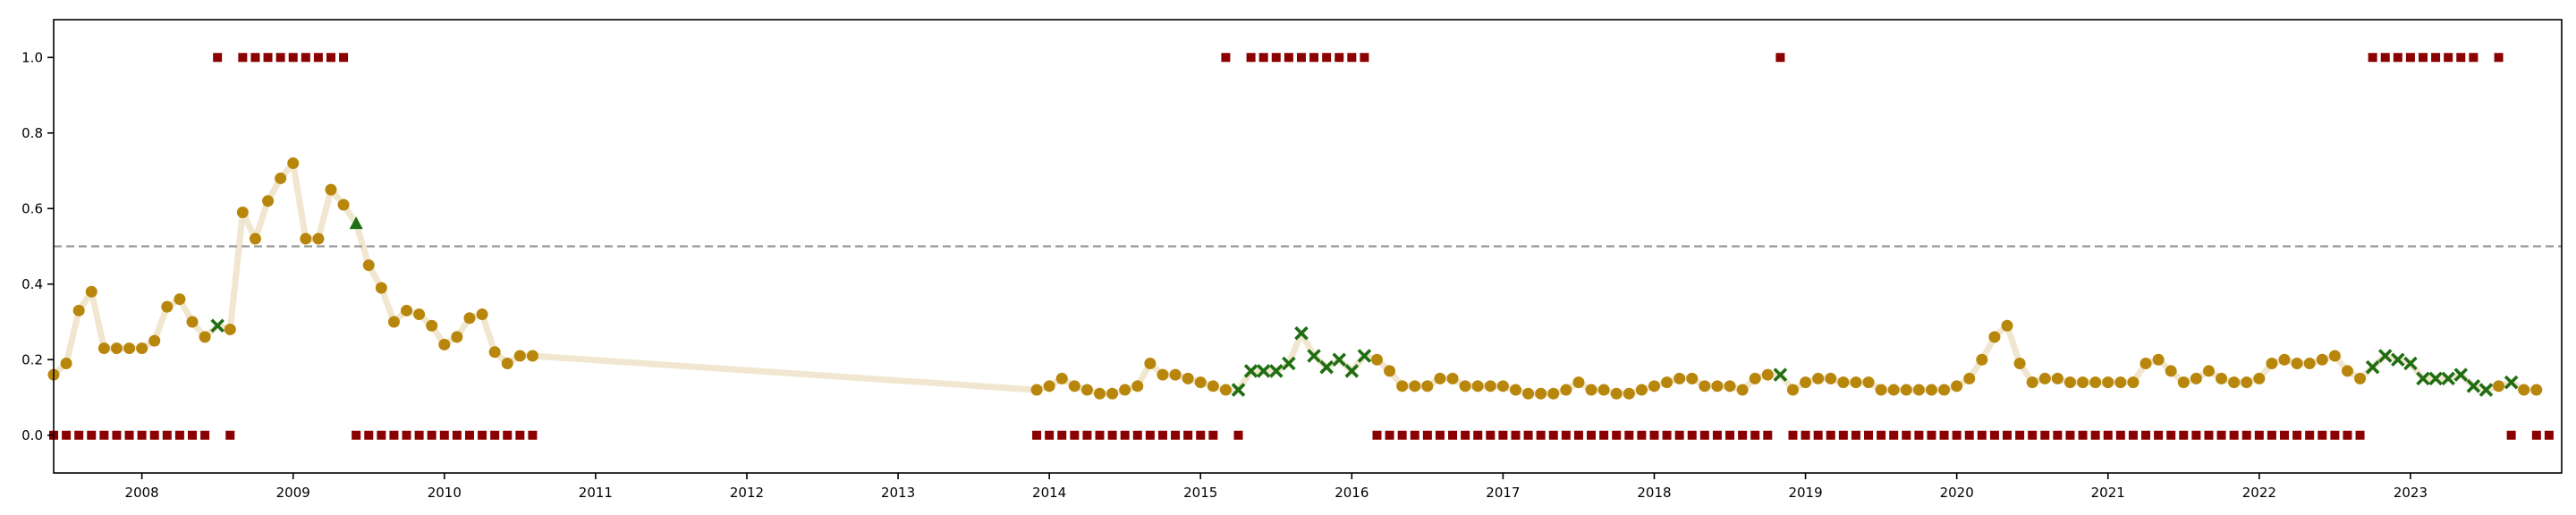  I want to click on x-tick-label: 2010, so click(445, 493).